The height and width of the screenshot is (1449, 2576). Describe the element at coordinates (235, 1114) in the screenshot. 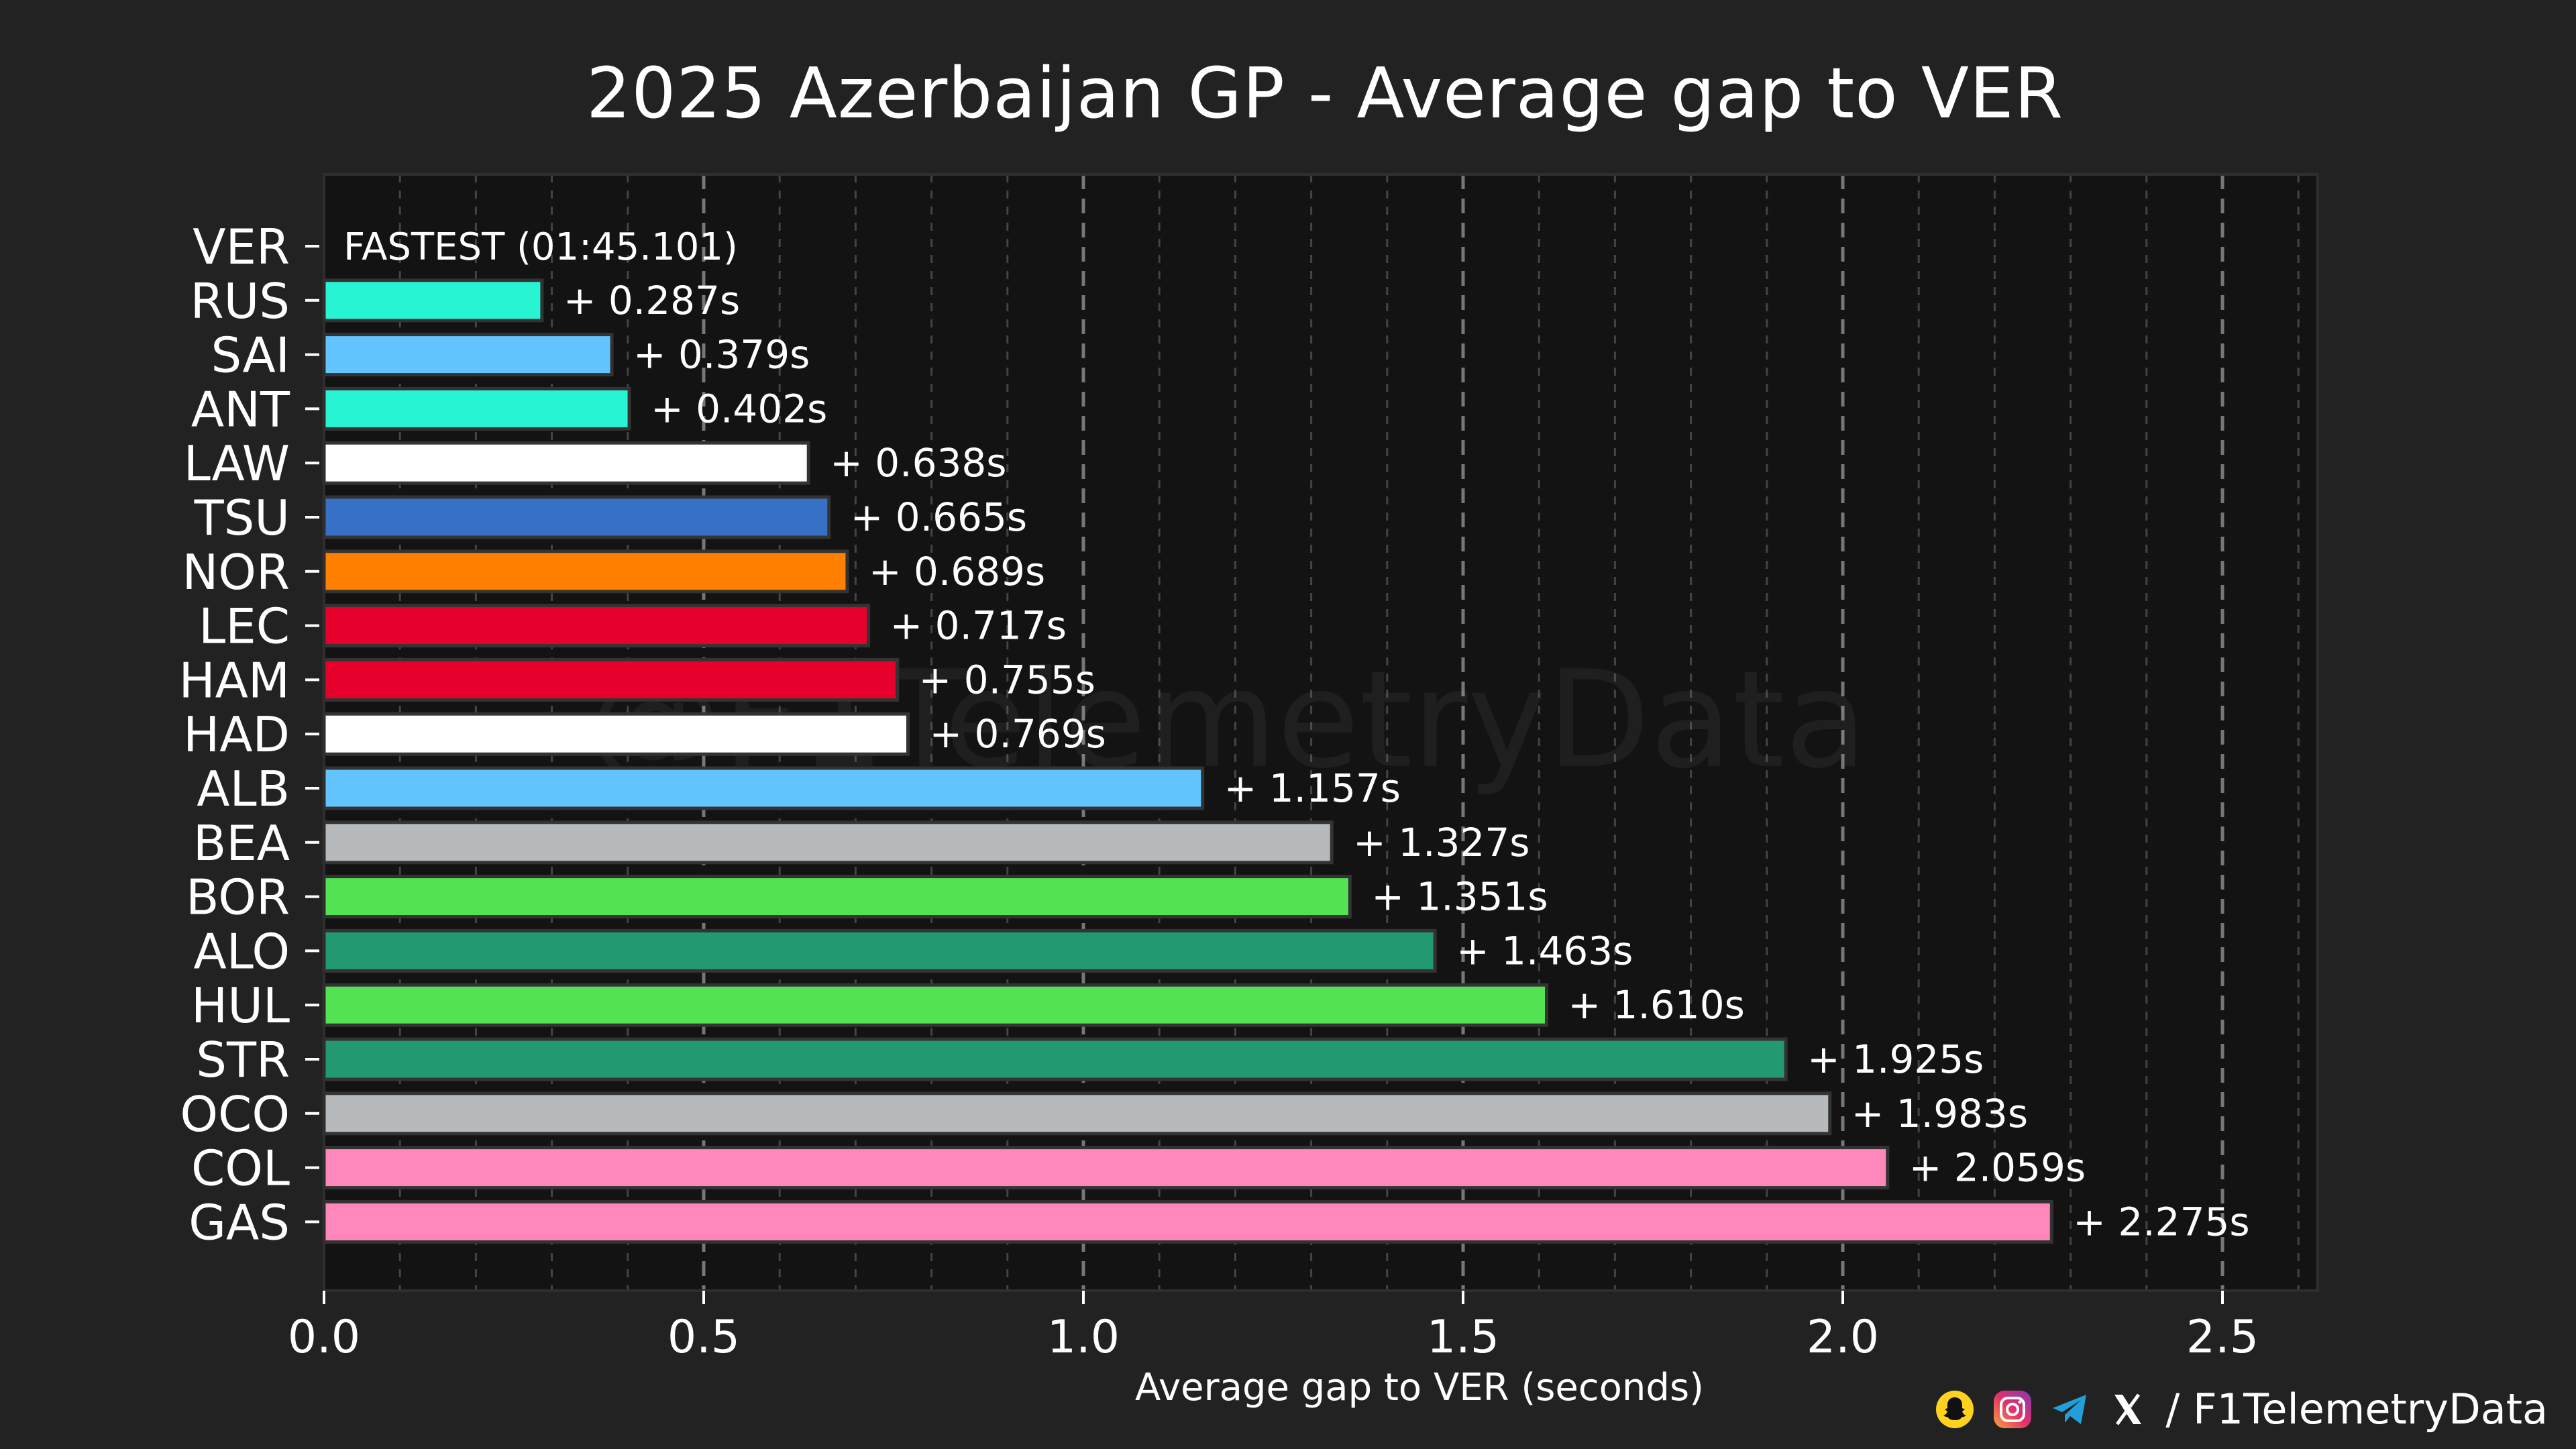

I see `y-tick-label-oco: OCO` at that location.